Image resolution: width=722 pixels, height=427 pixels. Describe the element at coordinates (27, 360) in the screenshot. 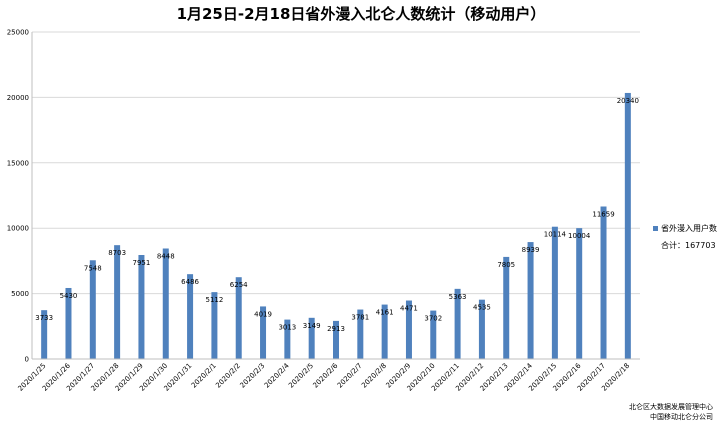

I see `y-tick-label: 0` at that location.